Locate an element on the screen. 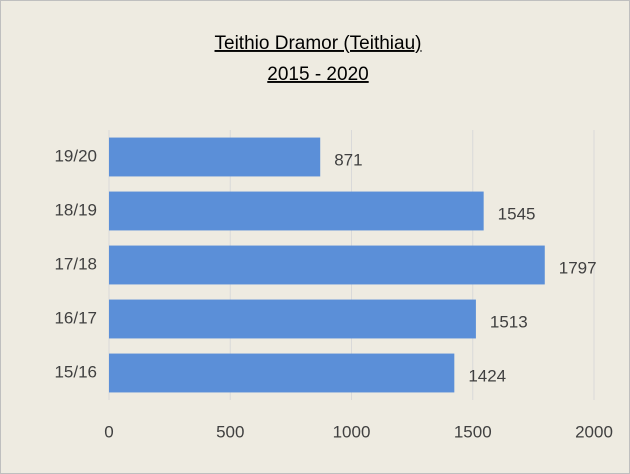 The width and height of the screenshot is (630, 474). y-tick-label: 15/16 is located at coordinates (75, 371).